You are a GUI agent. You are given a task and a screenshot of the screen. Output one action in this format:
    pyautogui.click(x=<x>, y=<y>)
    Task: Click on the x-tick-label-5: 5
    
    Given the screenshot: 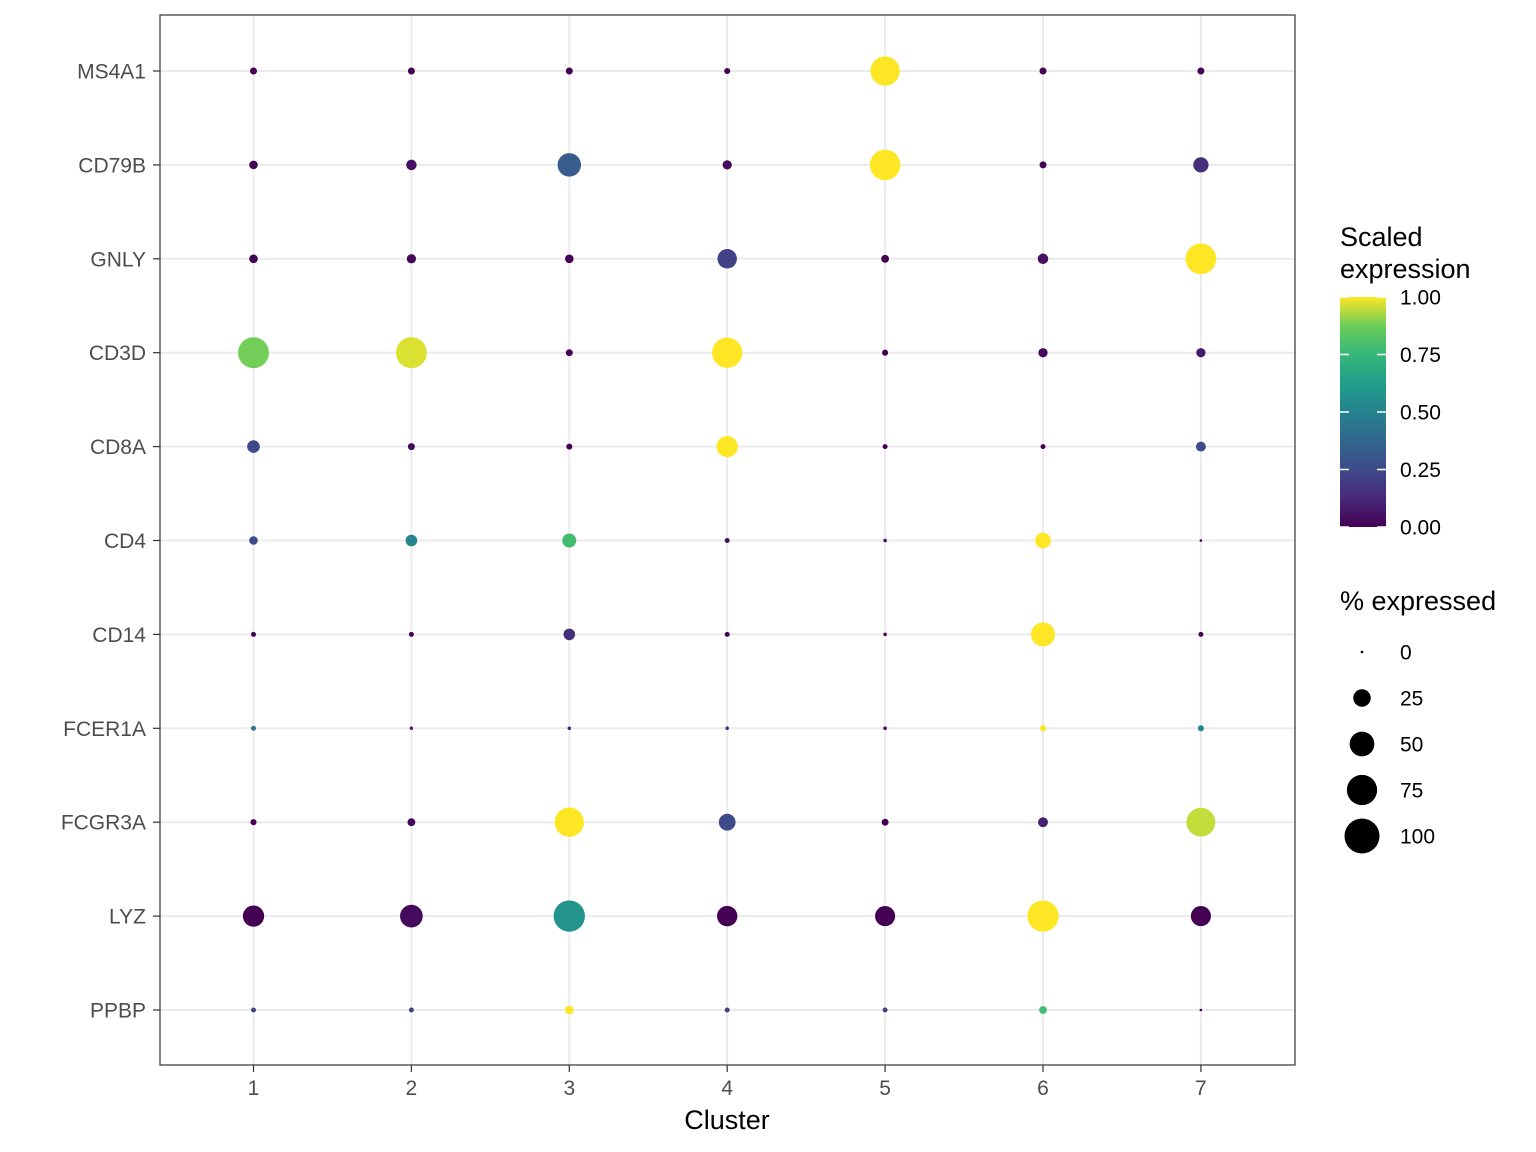 What is the action you would take?
    pyautogui.click(x=885, y=1088)
    